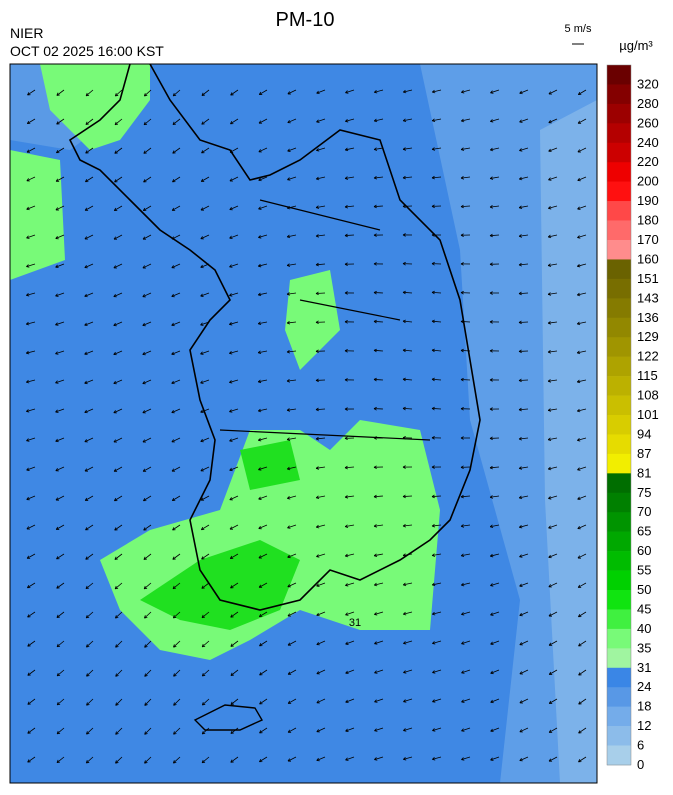  What do you see at coordinates (305, 20) in the screenshot?
I see `title: PM-10` at bounding box center [305, 20].